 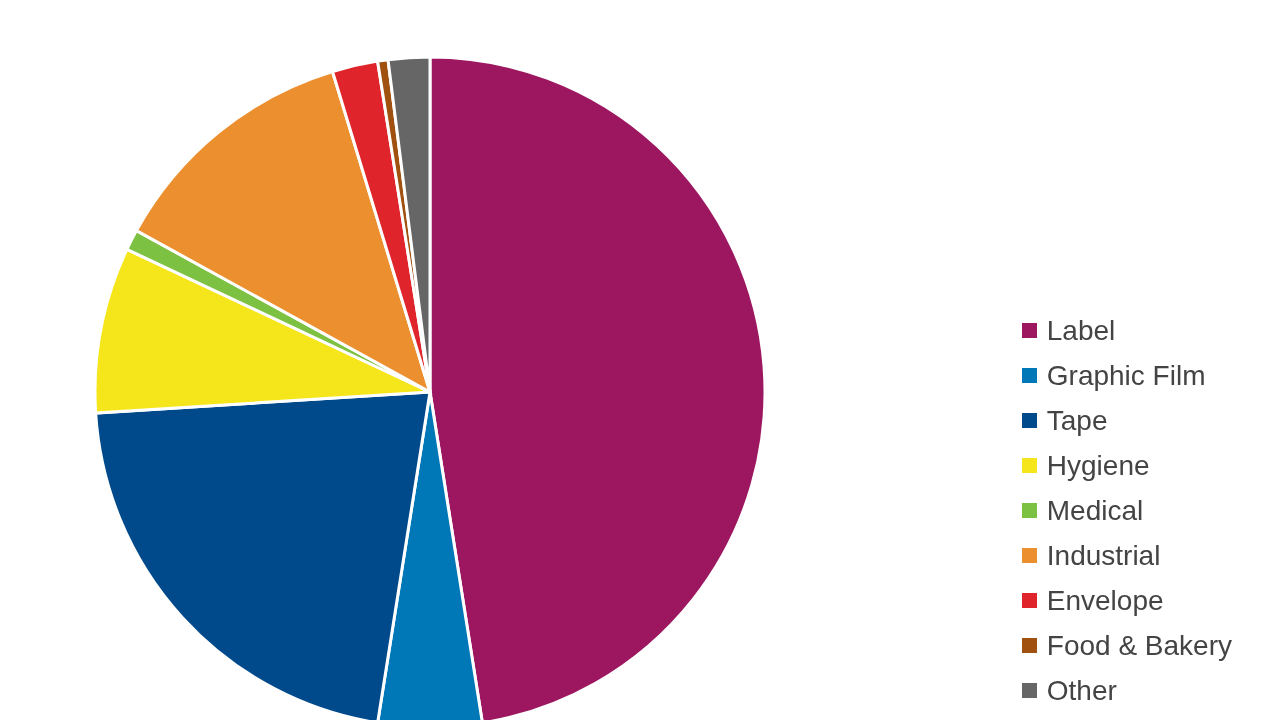 I want to click on legend-label: Other, so click(x=1081, y=690).